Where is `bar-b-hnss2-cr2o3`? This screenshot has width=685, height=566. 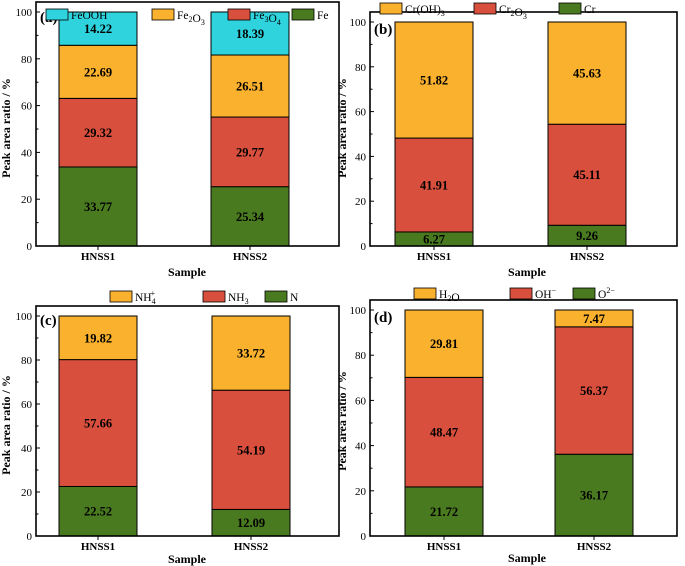 bar-b-hnss2-cr2o3 is located at coordinates (587, 174).